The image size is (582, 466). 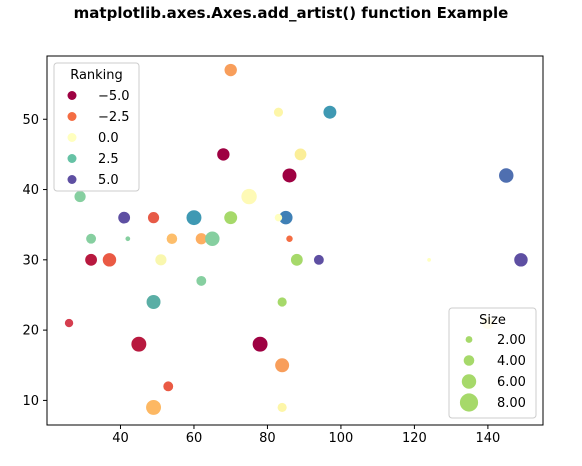 I want to click on size-legend-label: 2.00, so click(x=511, y=340).